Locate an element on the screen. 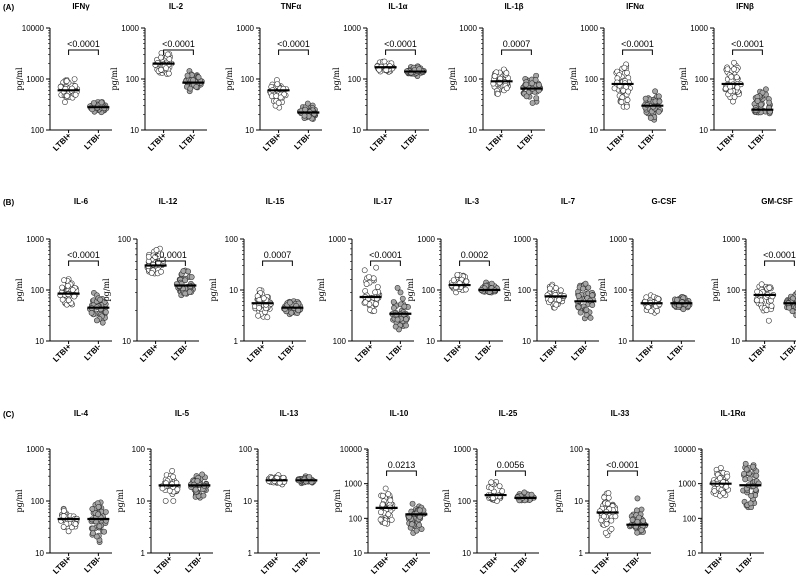  plot-title: TNFα is located at coordinates (291, 6).